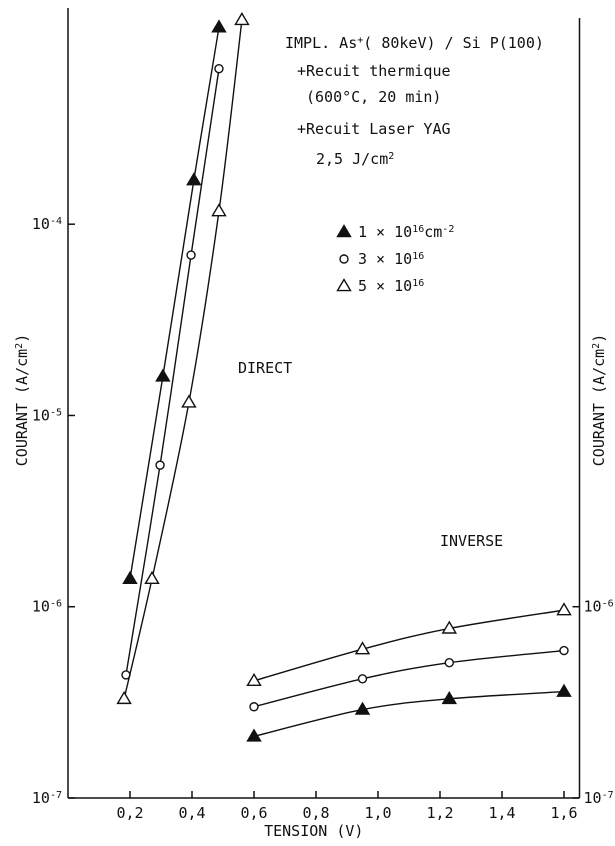 This screenshot has width=615, height=846. Describe the element at coordinates (448, 229) in the screenshot. I see `legend-label-part: -2` at that location.